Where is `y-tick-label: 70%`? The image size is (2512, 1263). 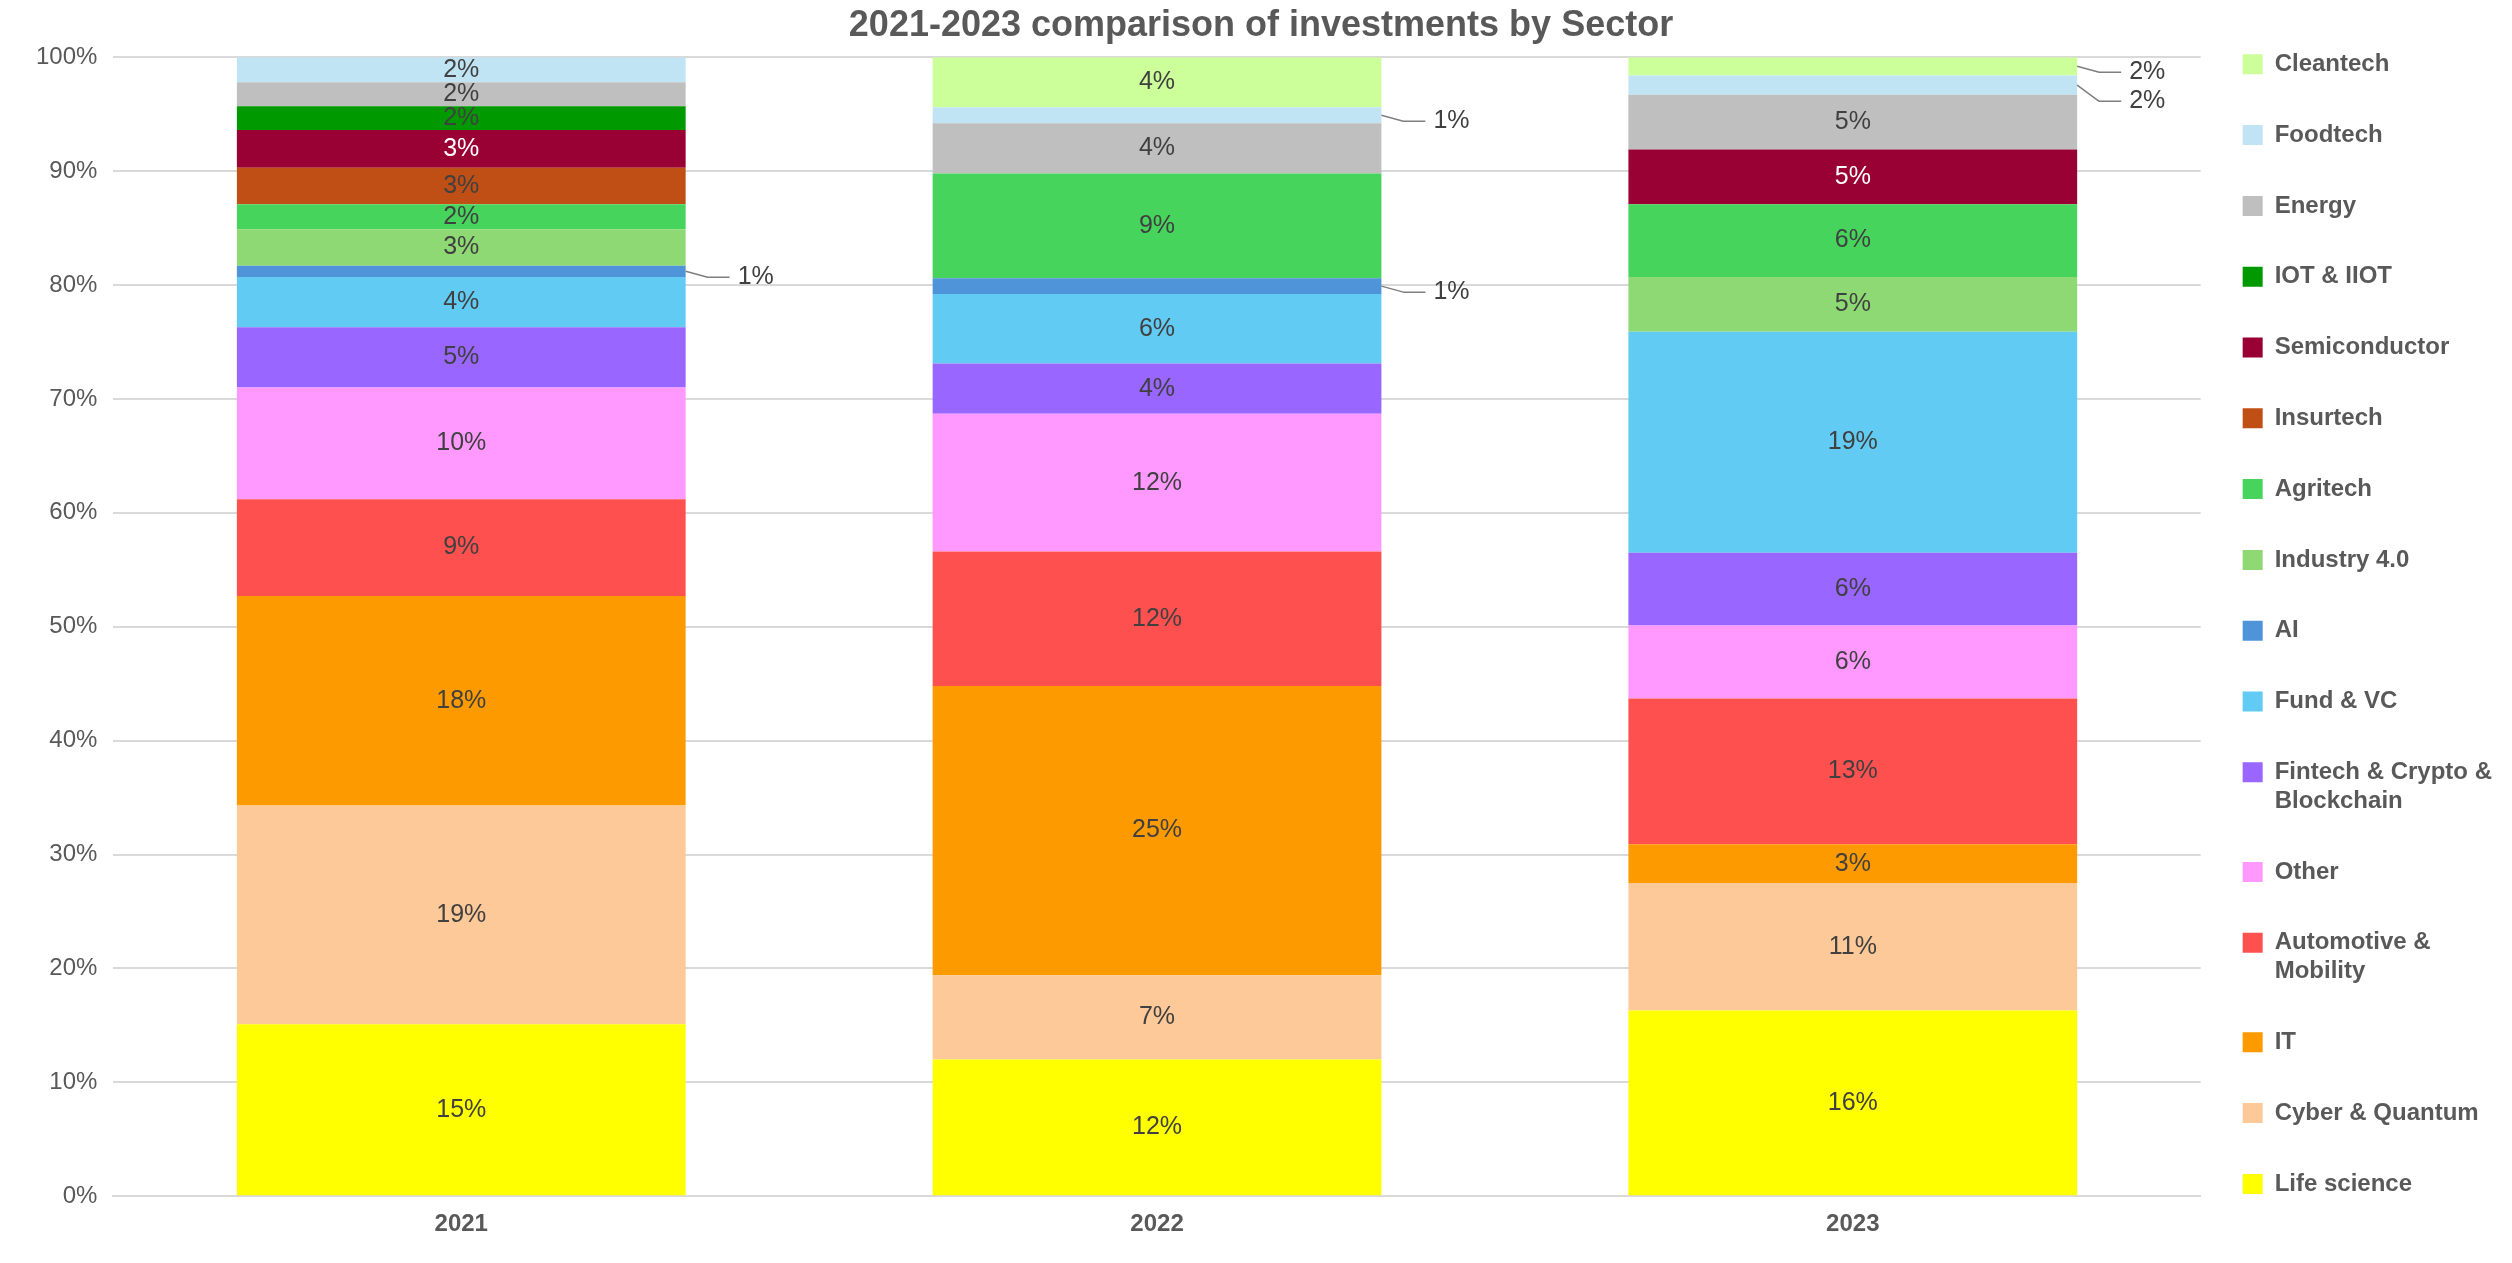 y-tick-label: 70% is located at coordinates (73, 397).